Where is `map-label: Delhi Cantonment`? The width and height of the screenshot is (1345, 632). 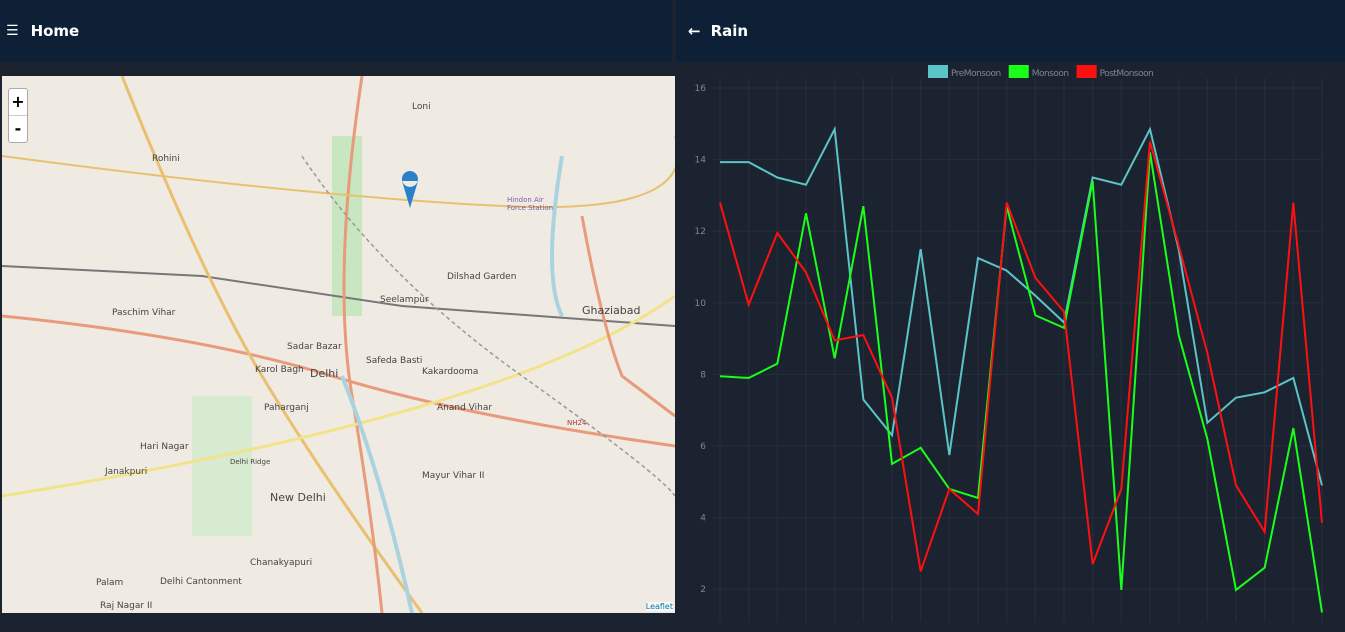 map-label: Delhi Cantonment is located at coordinates (201, 582).